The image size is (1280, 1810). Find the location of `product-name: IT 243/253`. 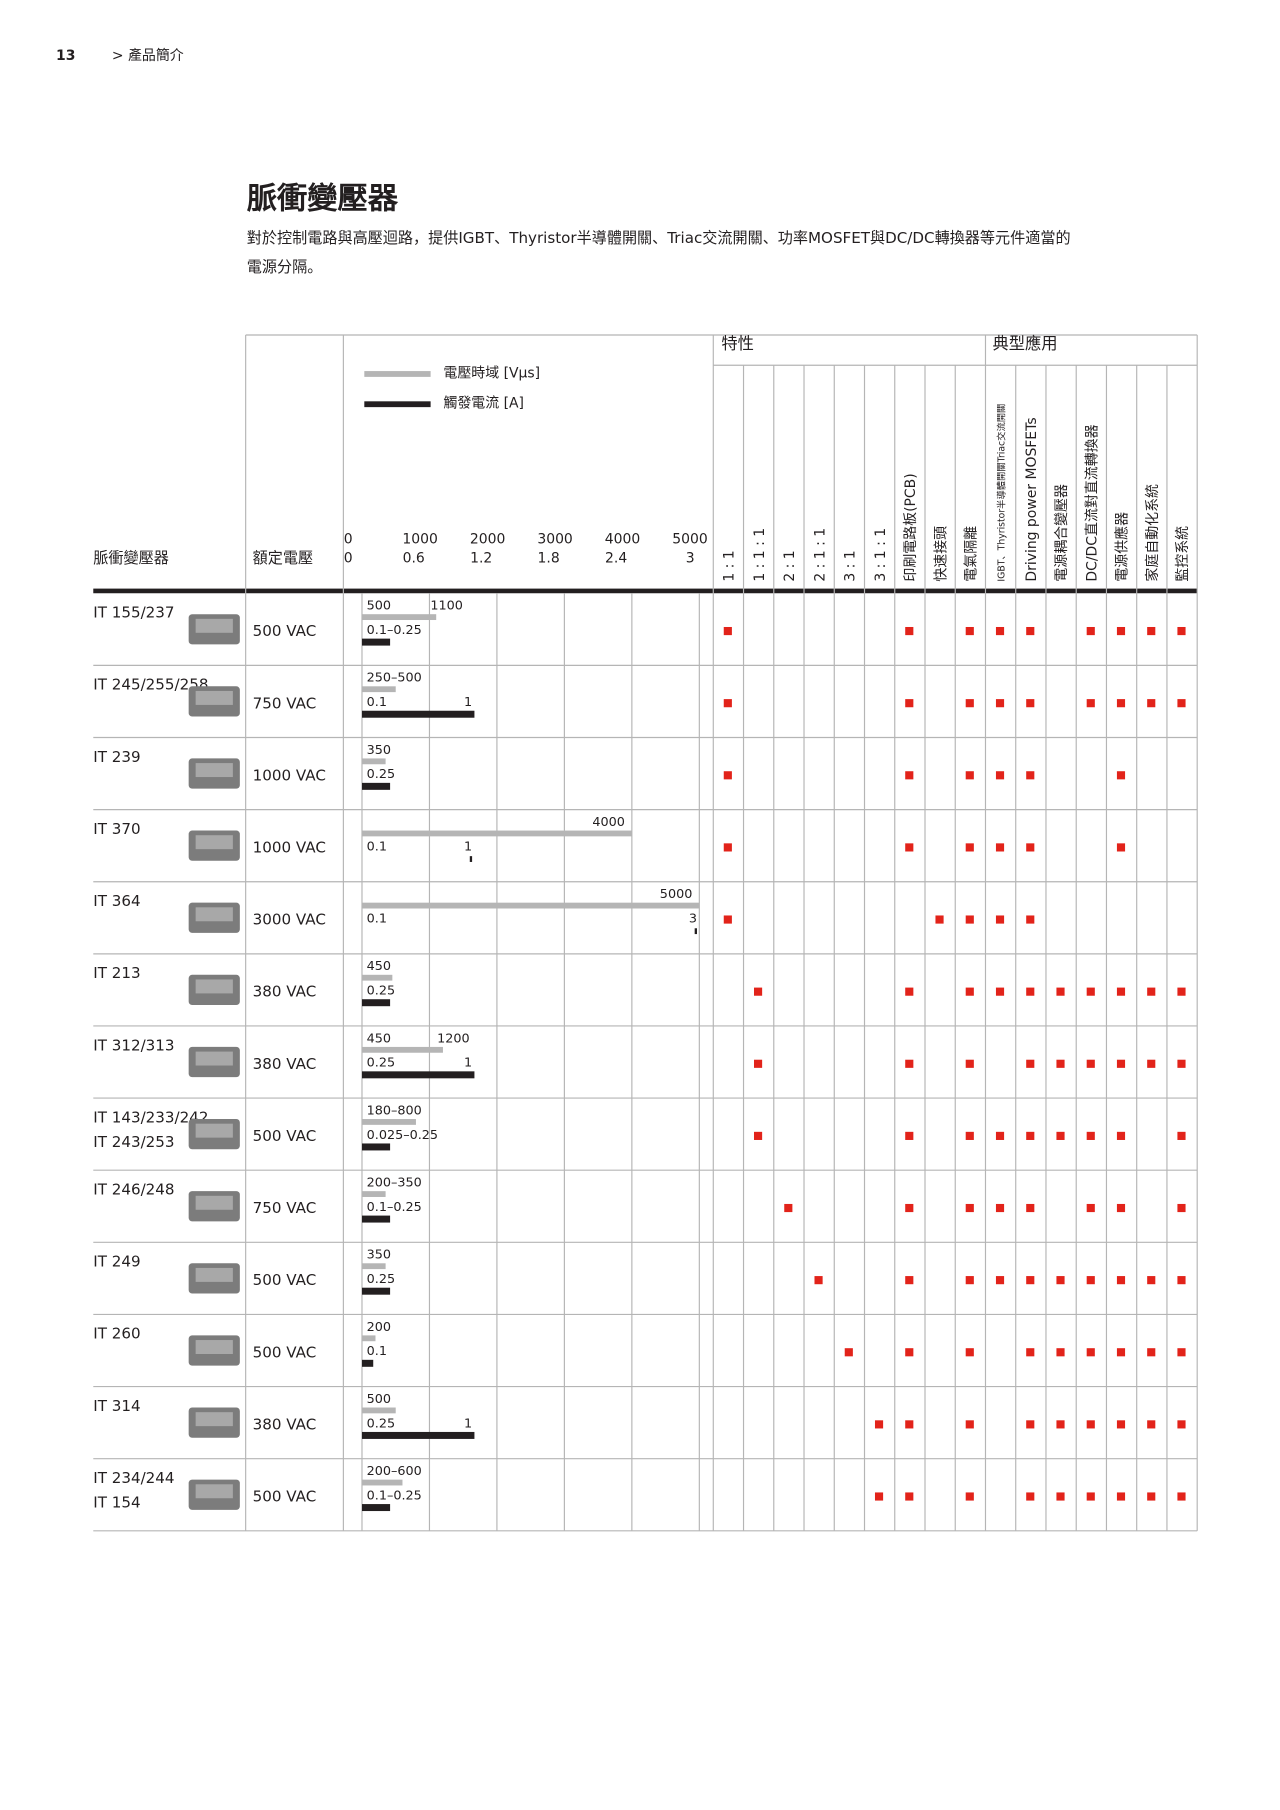

product-name: IT 243/253 is located at coordinates (133, 1142).